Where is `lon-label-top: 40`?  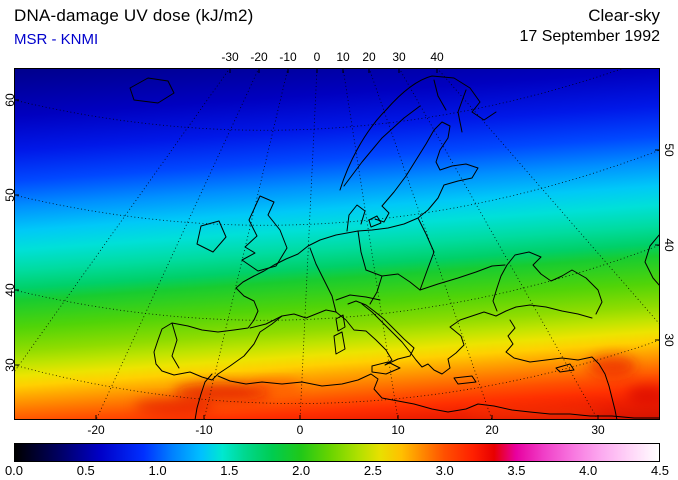
lon-label-top: 40 is located at coordinates (437, 57).